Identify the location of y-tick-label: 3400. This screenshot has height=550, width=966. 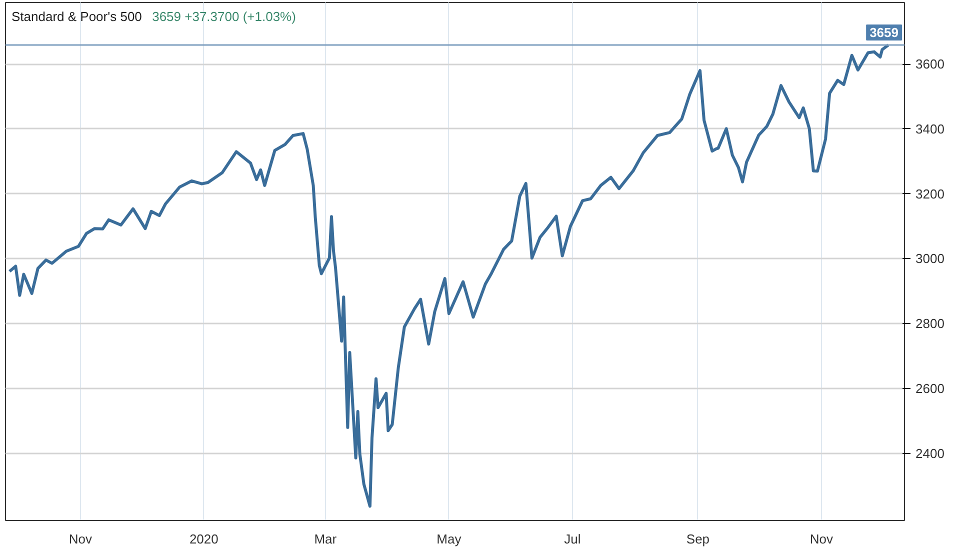
(930, 129).